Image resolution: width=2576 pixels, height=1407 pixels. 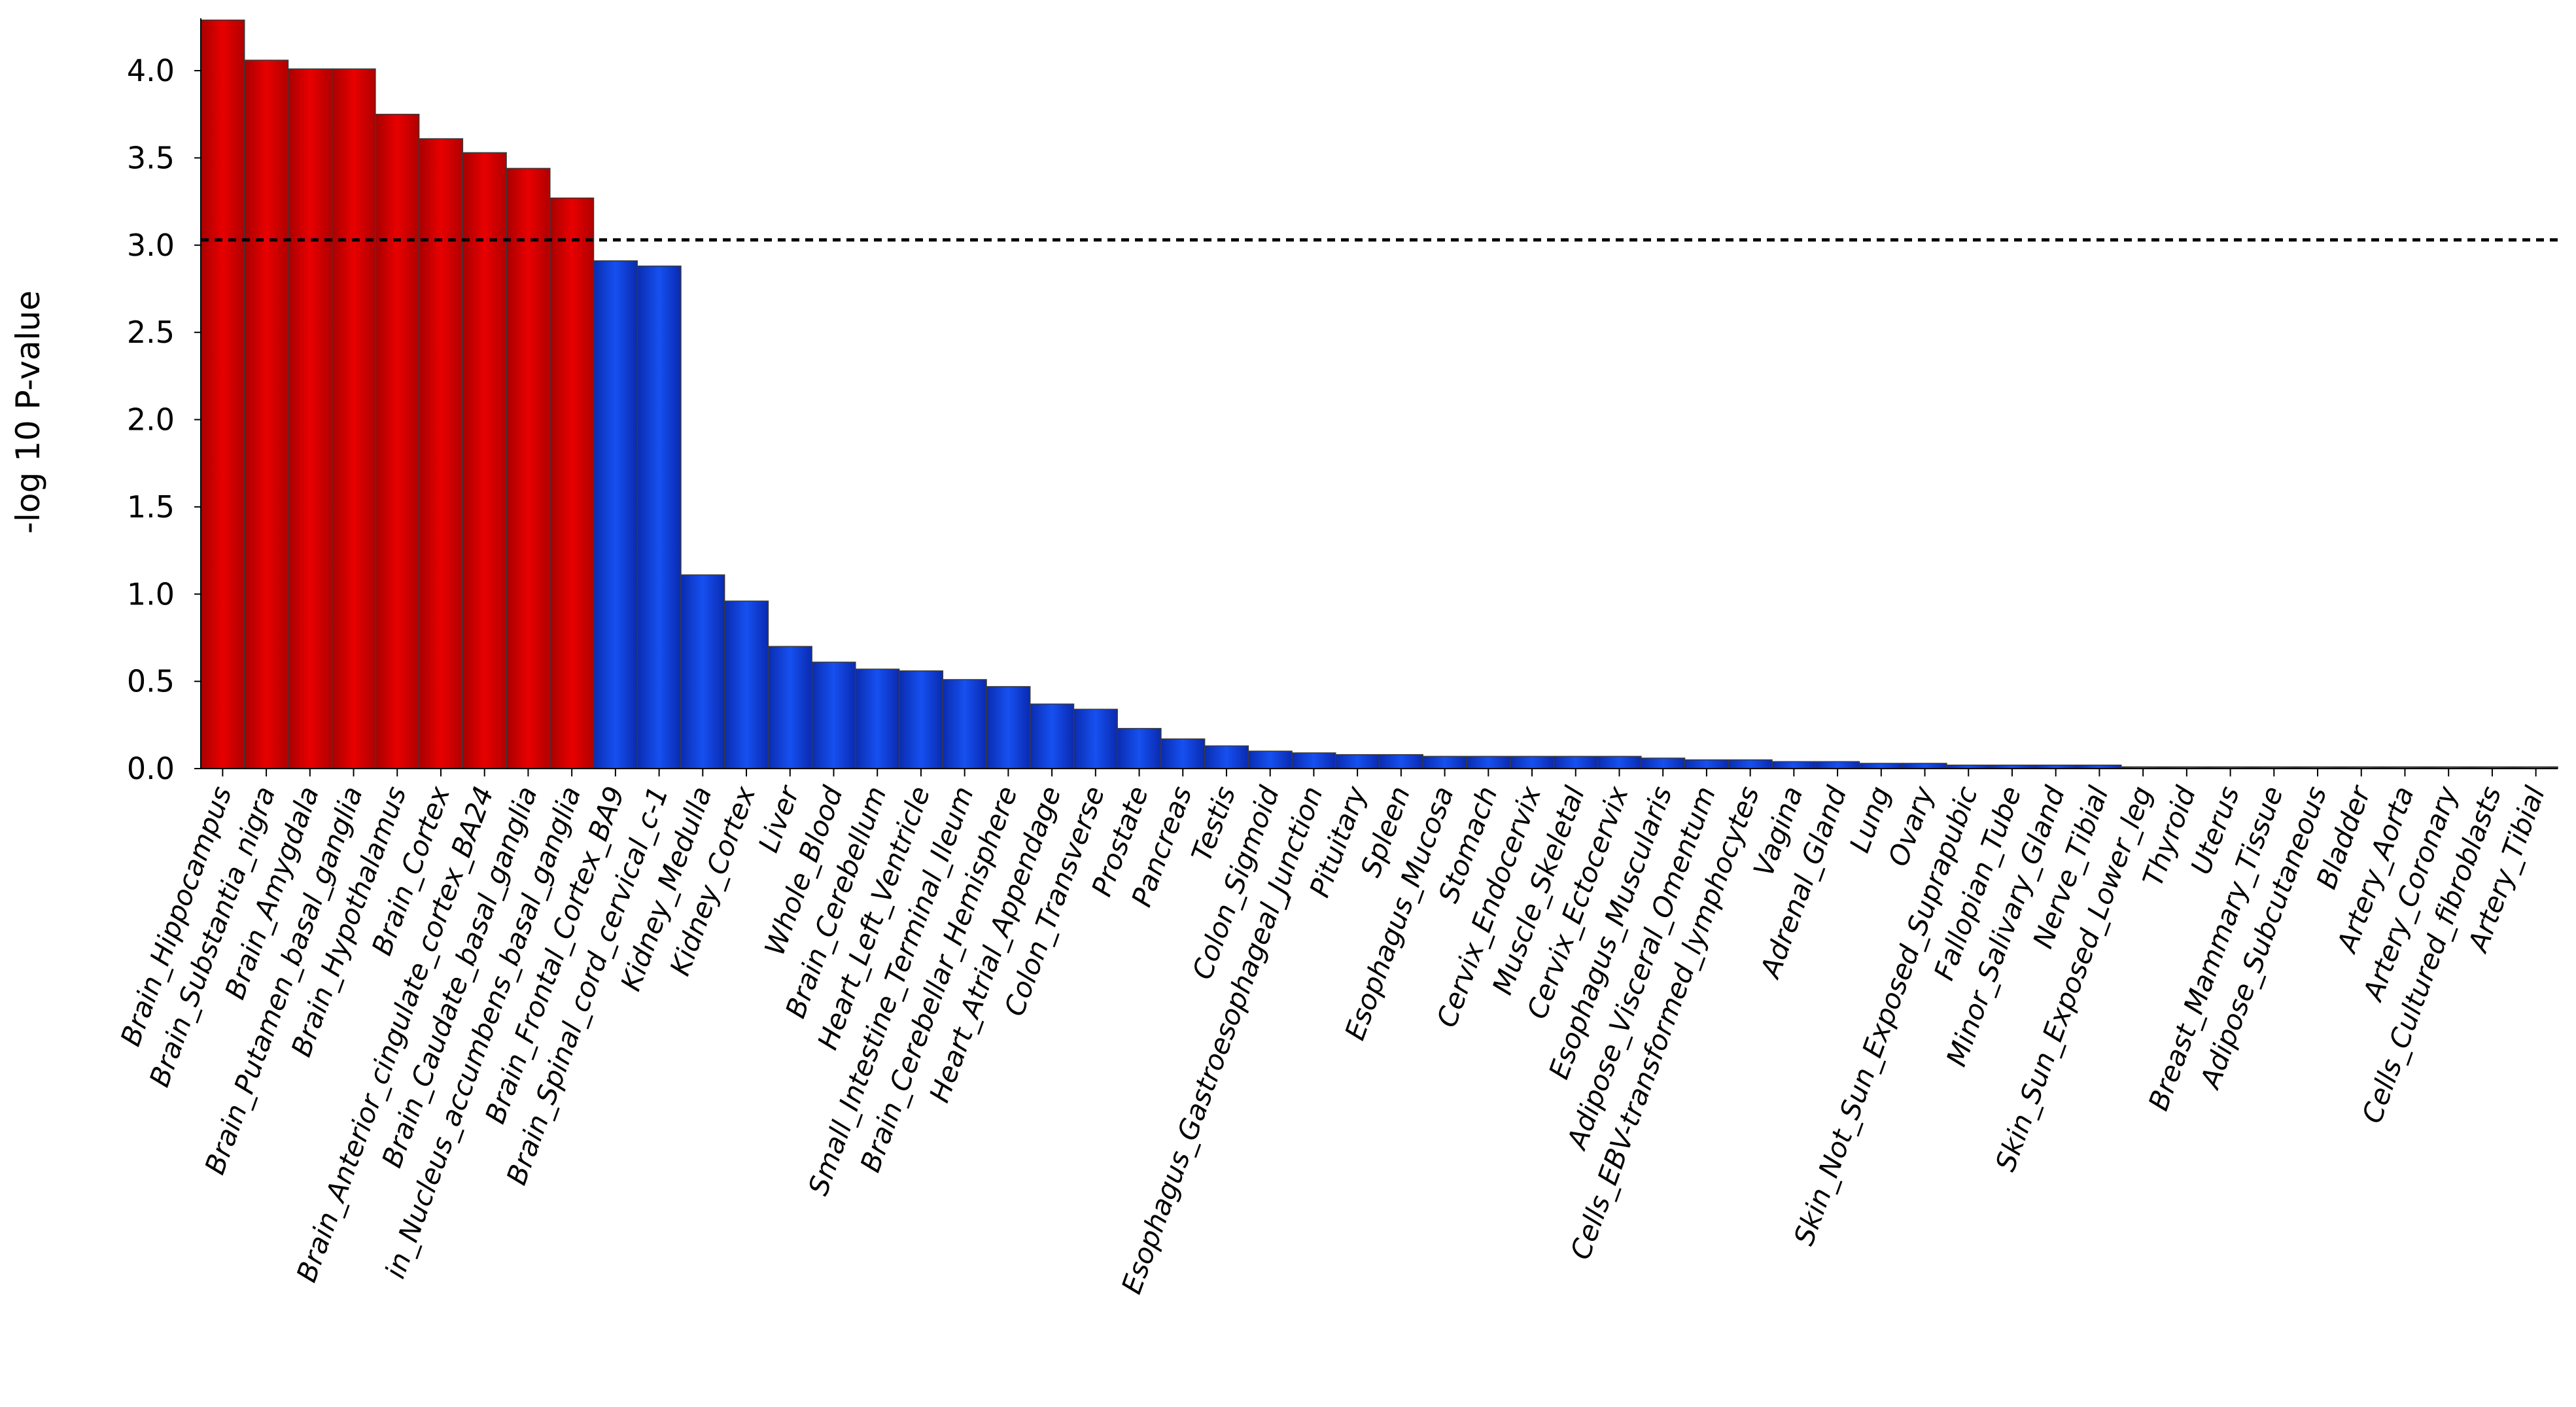 I want to click on y-tick-label-0: 0.0, so click(x=151, y=768).